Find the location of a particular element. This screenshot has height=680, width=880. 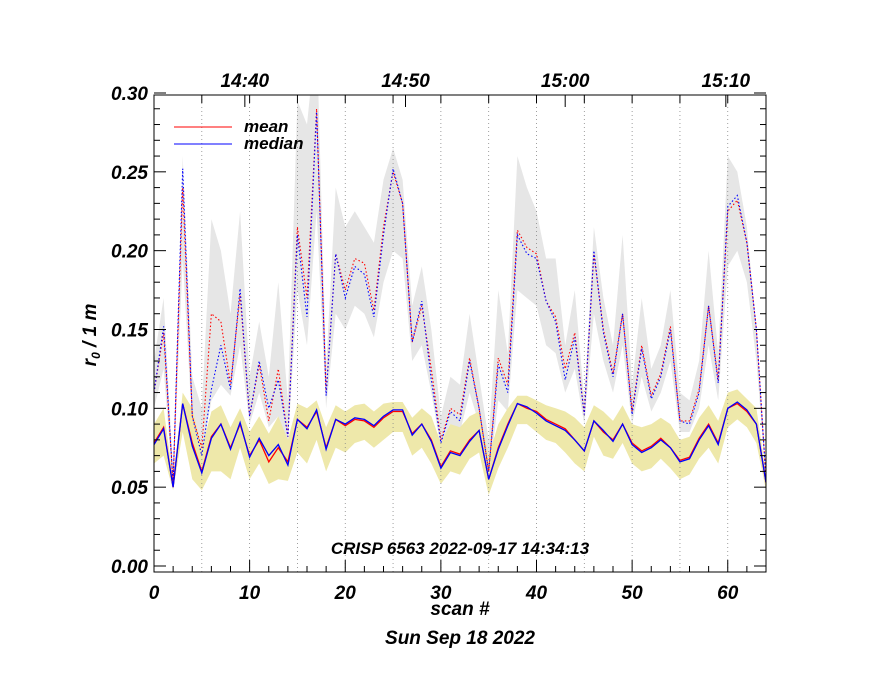

x-axis-date-label: Sun Sep 18 2022 is located at coordinates (460, 638).